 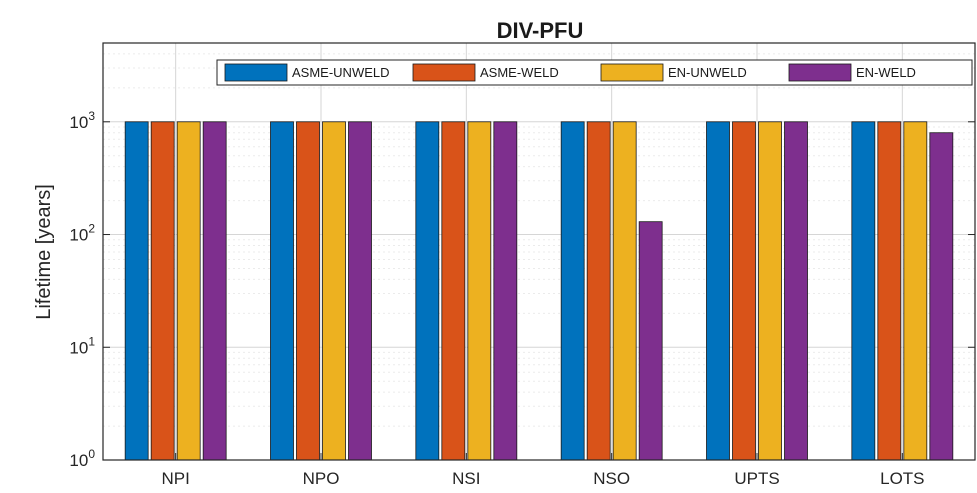 What do you see at coordinates (598, 291) in the screenshot?
I see `bar-nso-asme-weld` at bounding box center [598, 291].